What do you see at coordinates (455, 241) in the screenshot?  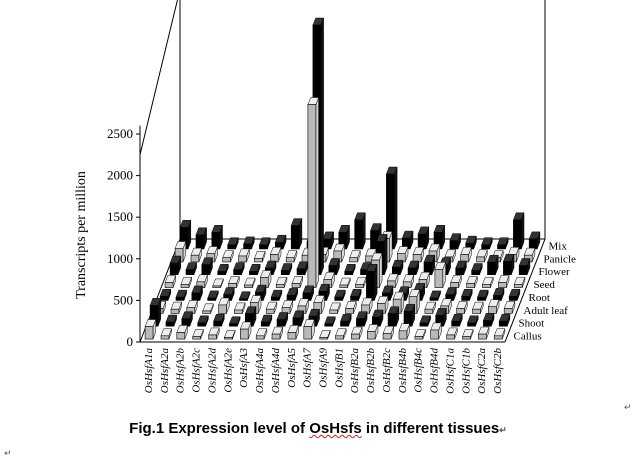 I see `bar-mix-OsHsfB4c` at bounding box center [455, 241].